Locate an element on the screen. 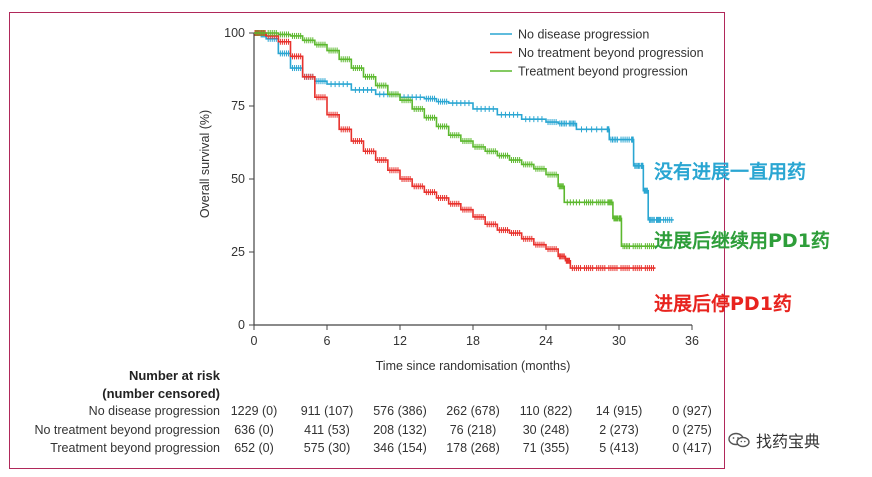 Image resolution: width=872 pixels, height=477 pixels. y-tick-label: 75 is located at coordinates (238, 106).